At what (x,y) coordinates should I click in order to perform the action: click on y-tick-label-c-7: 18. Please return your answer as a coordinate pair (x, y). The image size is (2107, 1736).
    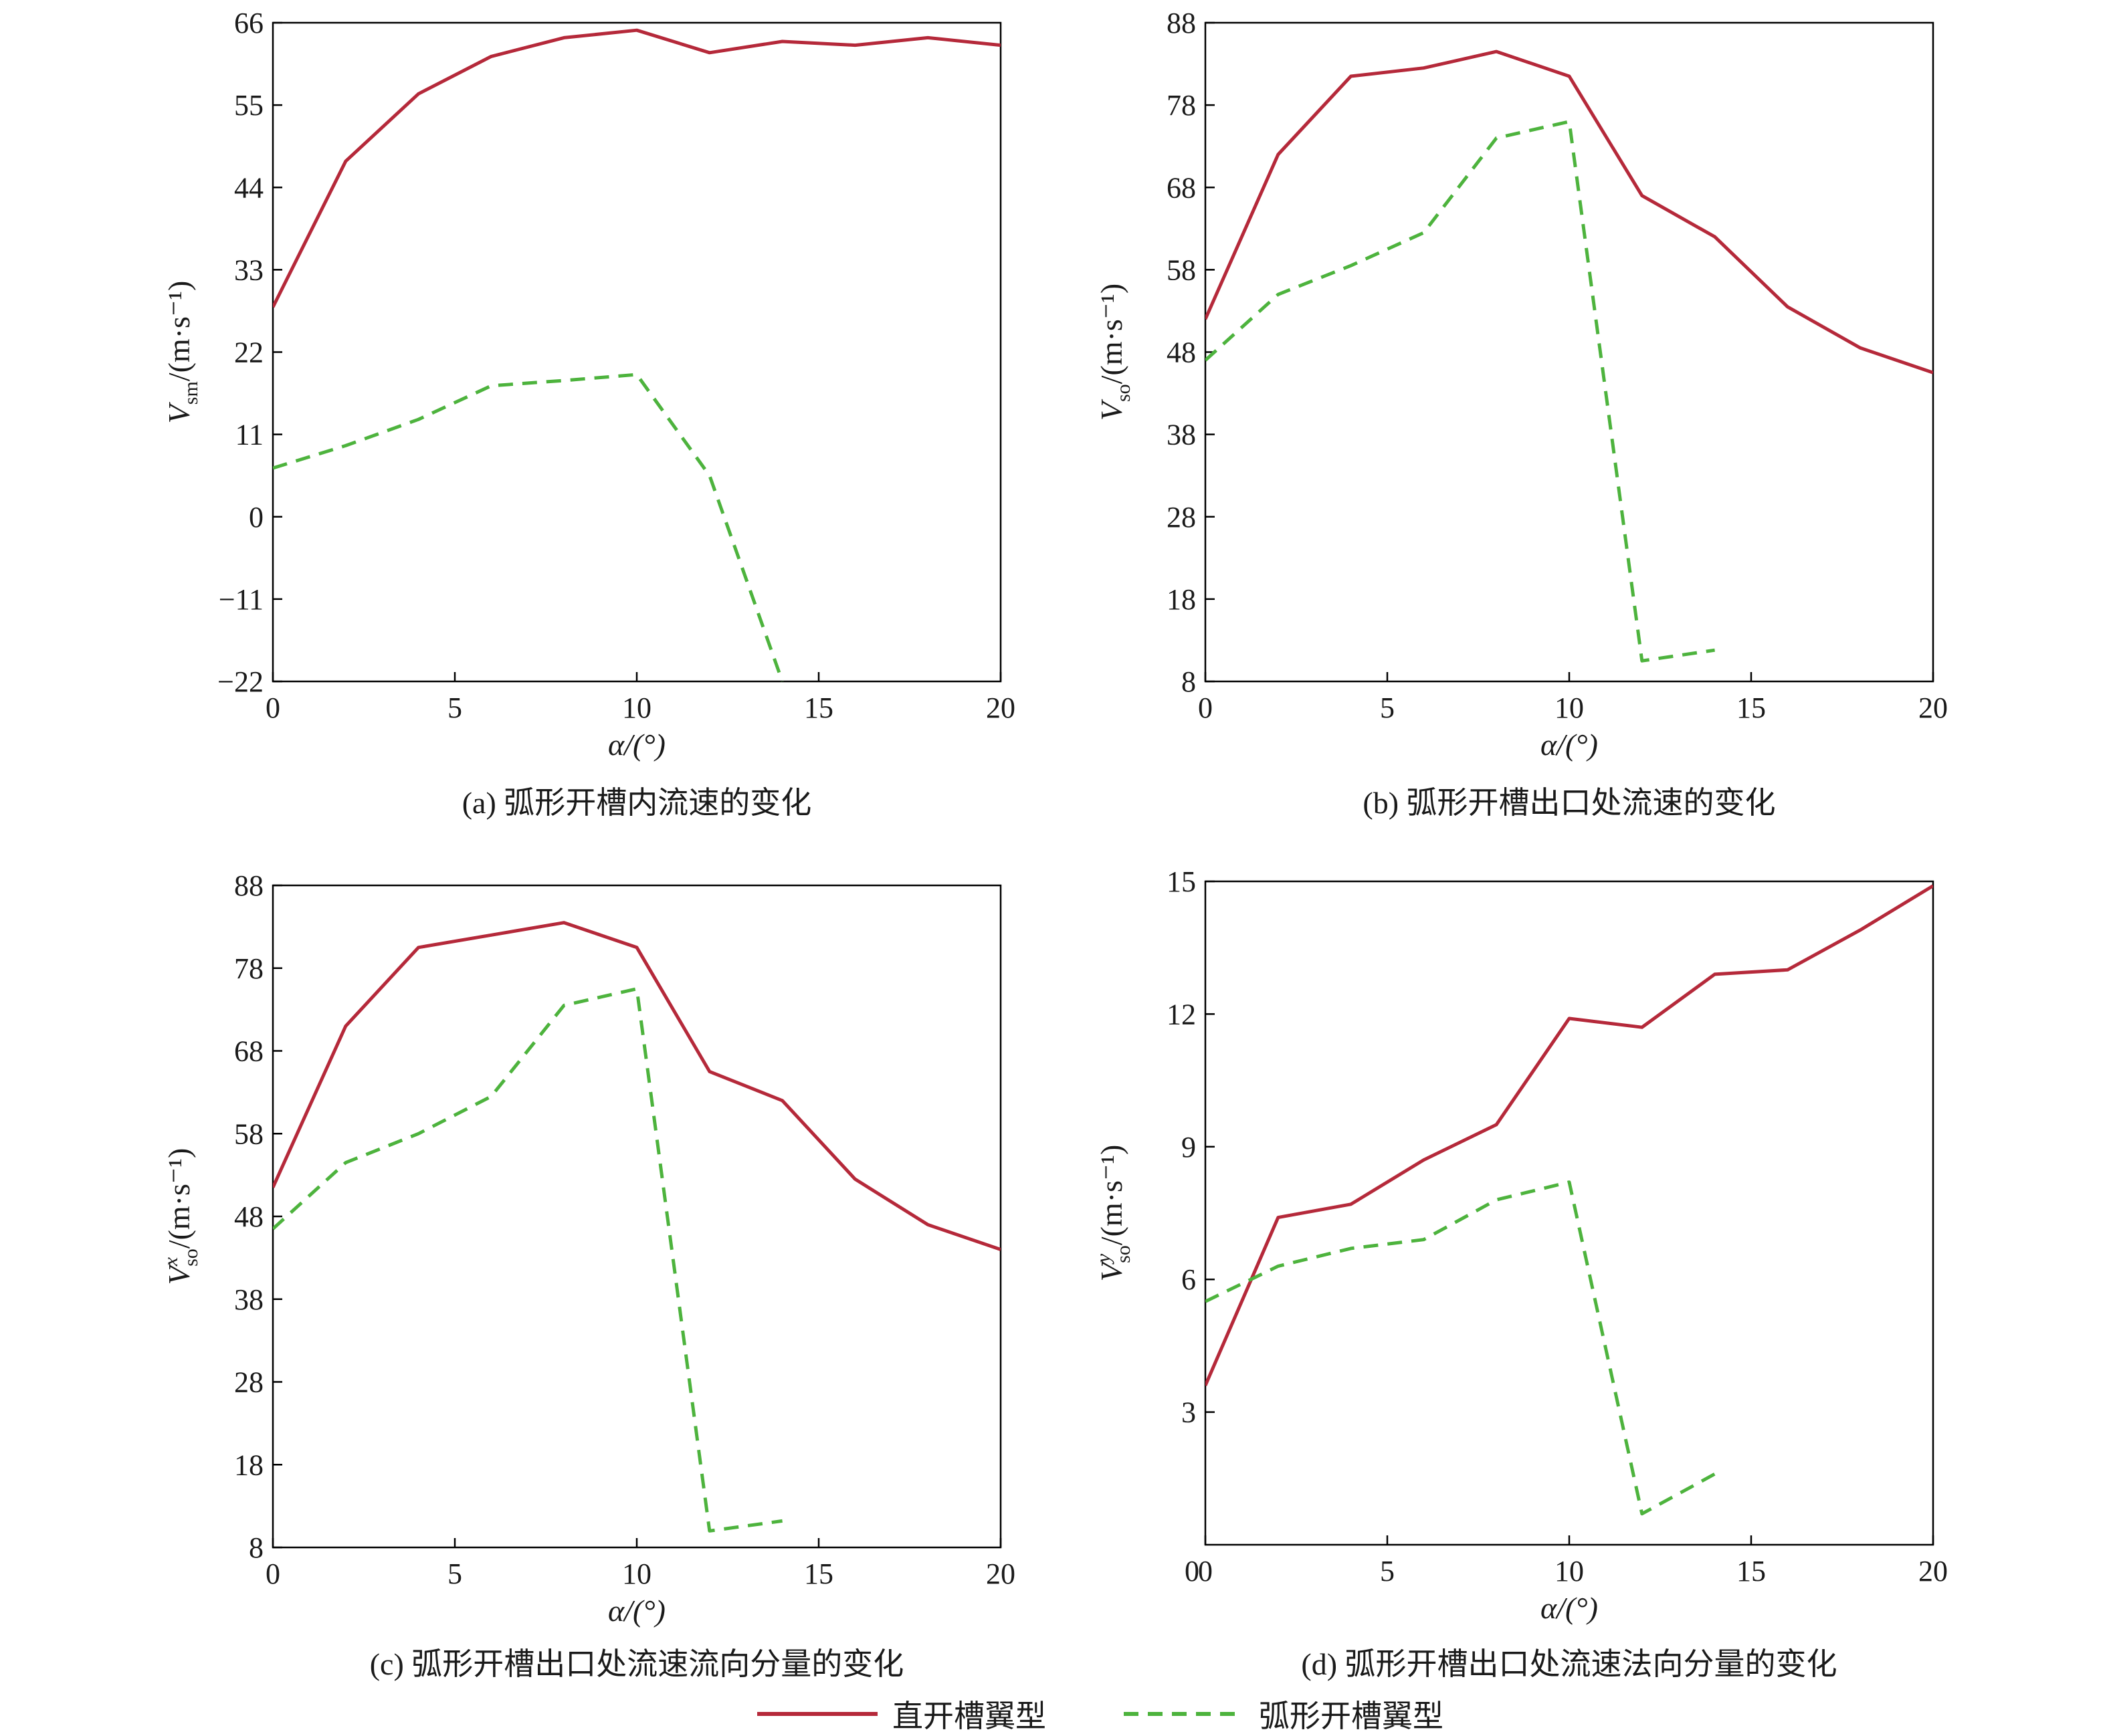
    Looking at the image, I should click on (249, 1464).